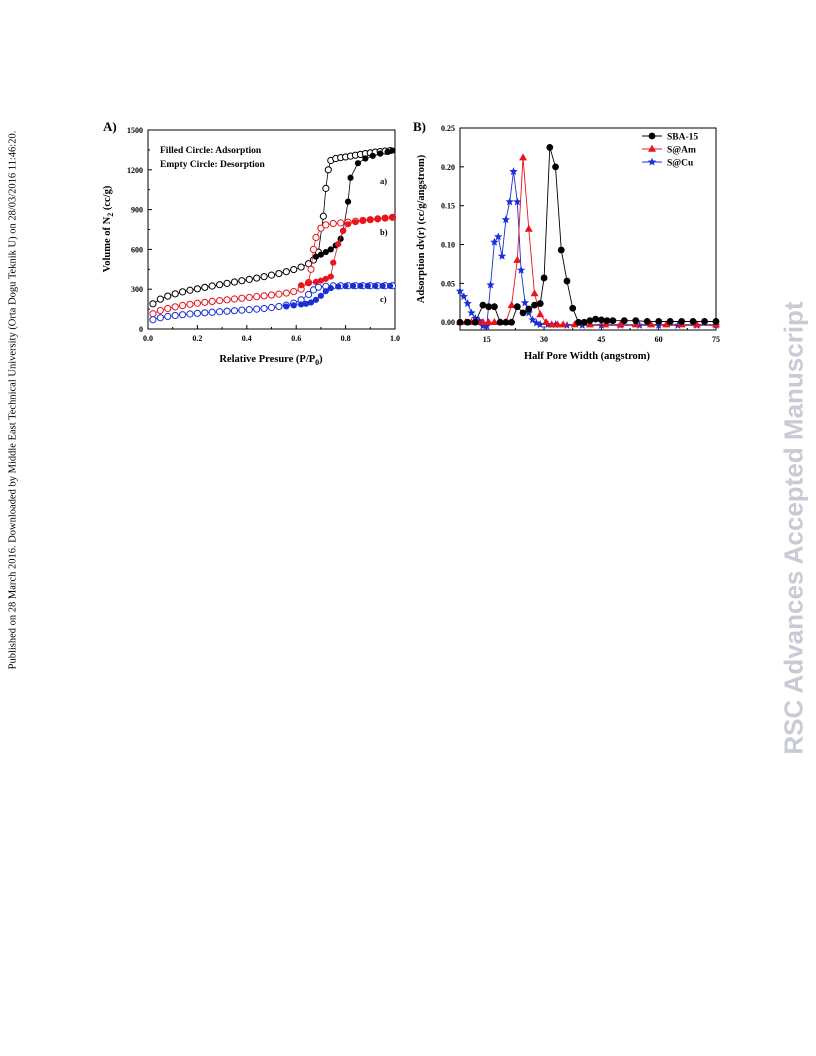  Describe the element at coordinates (110, 126) in the screenshot. I see `panel-label-a: A)` at that location.